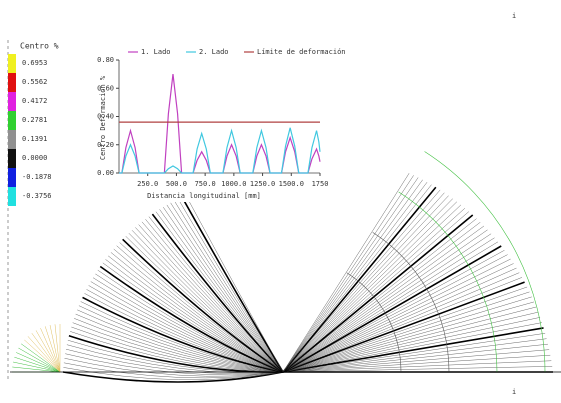  I want to click on y-axis-label: Centro Deformación %, so click(103, 117).